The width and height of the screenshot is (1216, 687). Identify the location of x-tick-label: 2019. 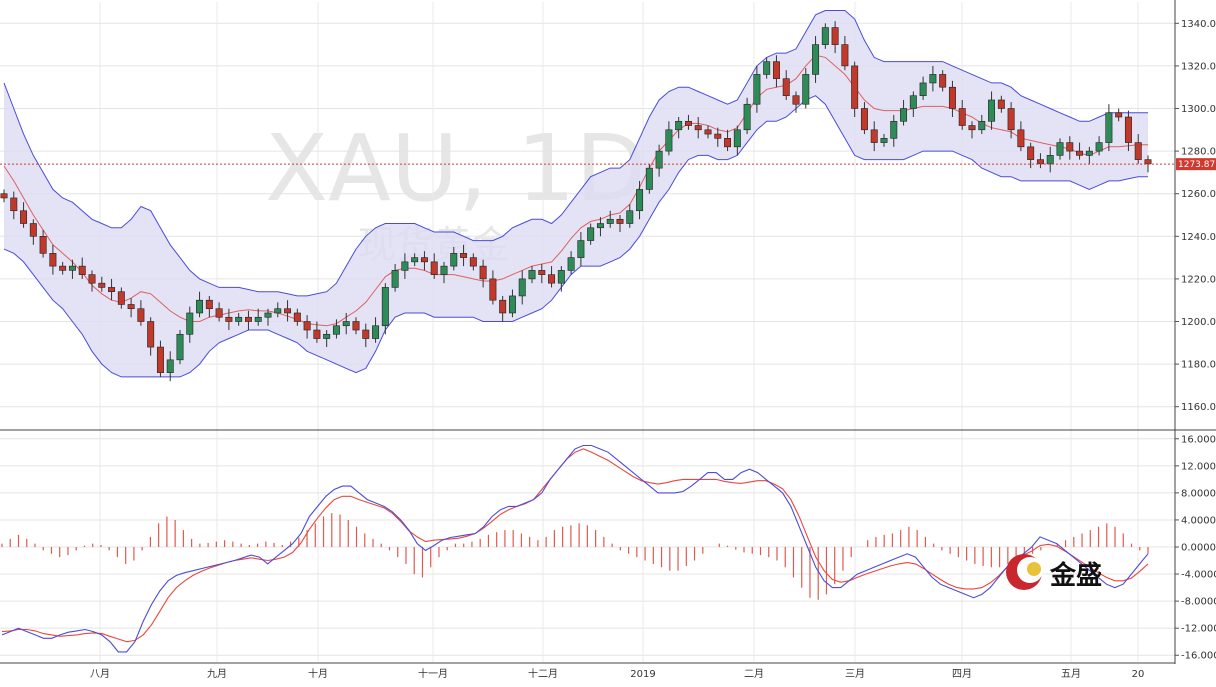
(642, 674).